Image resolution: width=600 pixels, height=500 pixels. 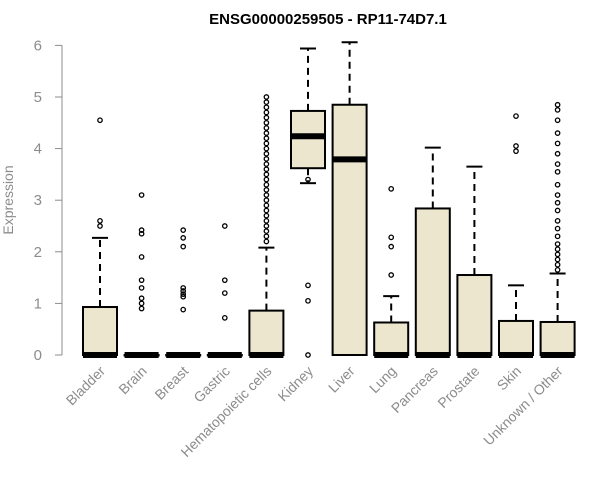 I want to click on x-category-label: Liver, so click(x=341, y=379).